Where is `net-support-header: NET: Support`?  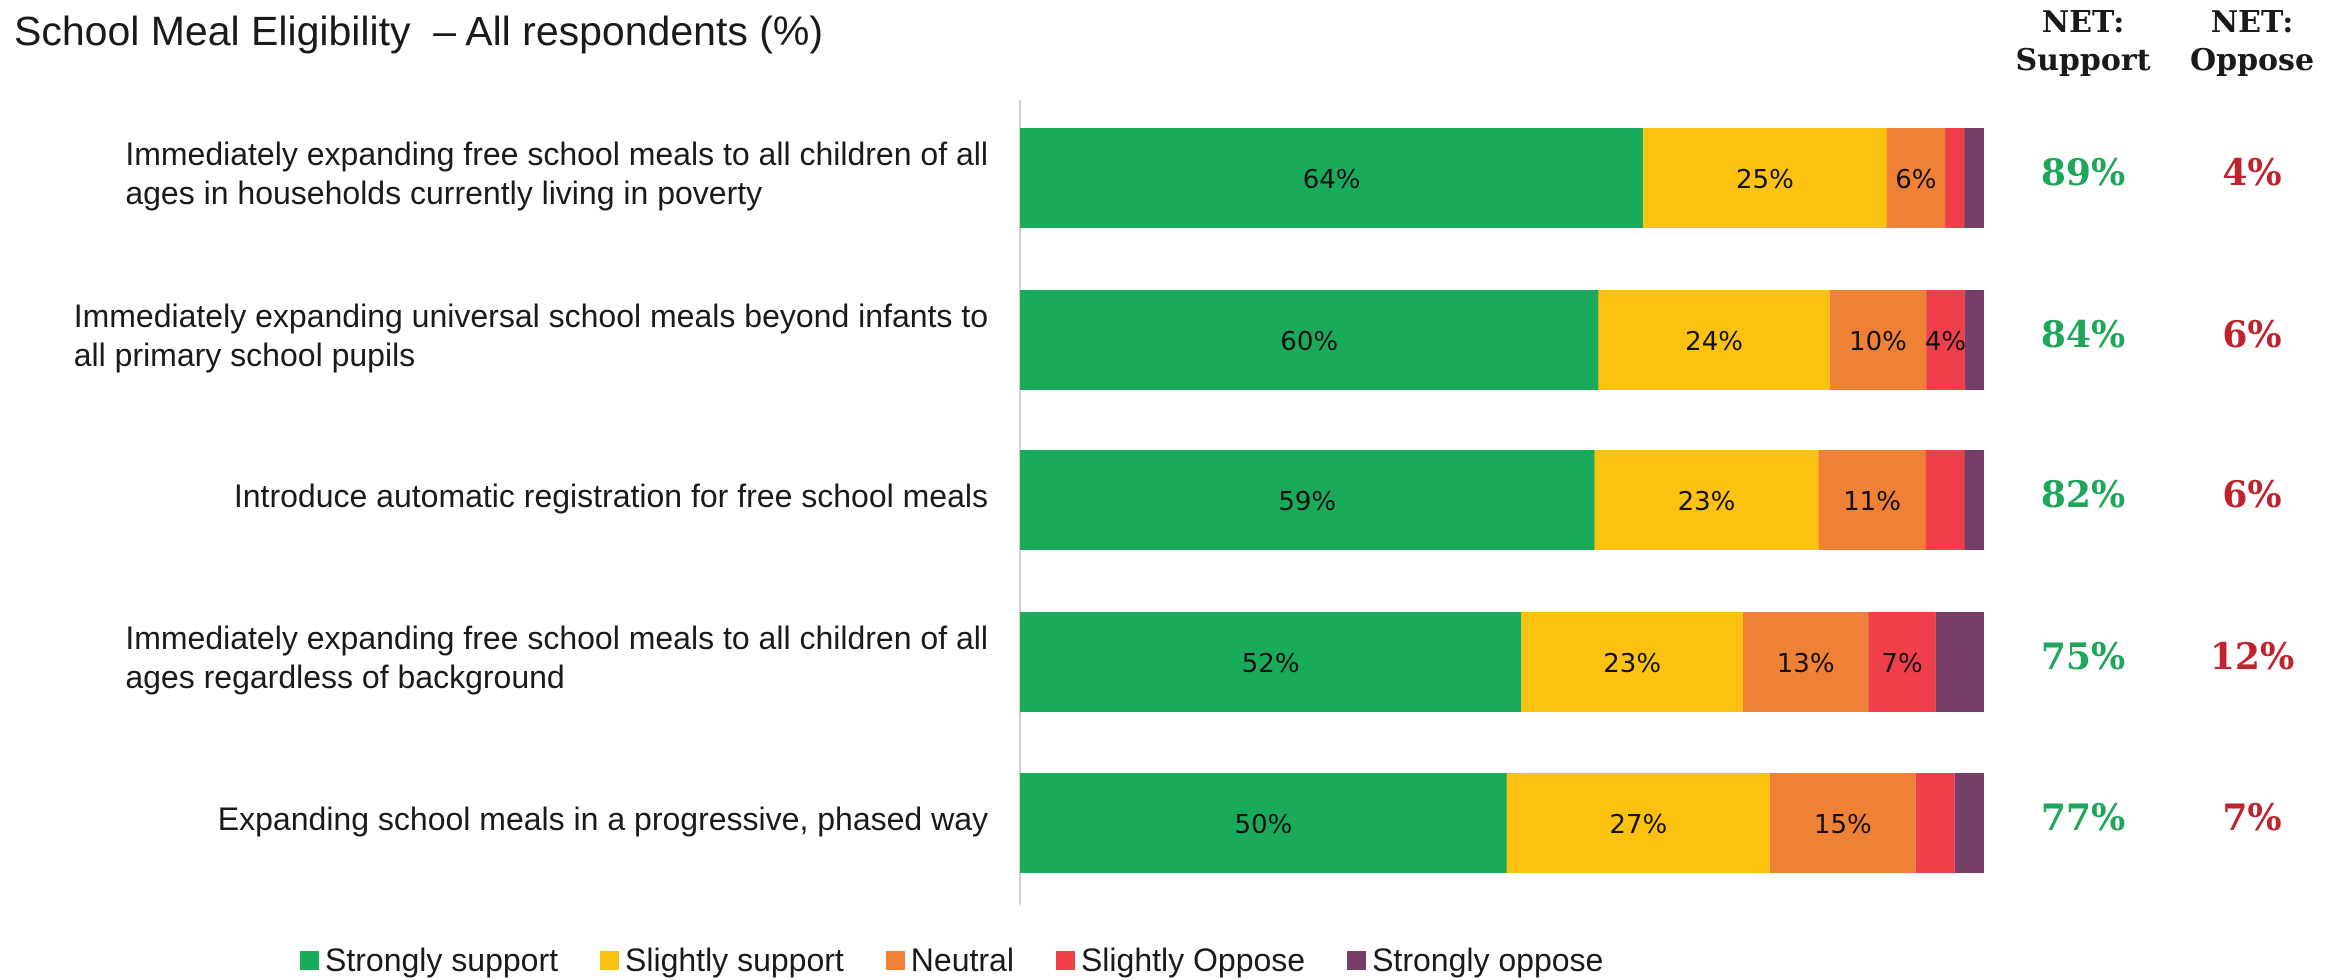 net-support-header: NET: Support is located at coordinates (2083, 41).